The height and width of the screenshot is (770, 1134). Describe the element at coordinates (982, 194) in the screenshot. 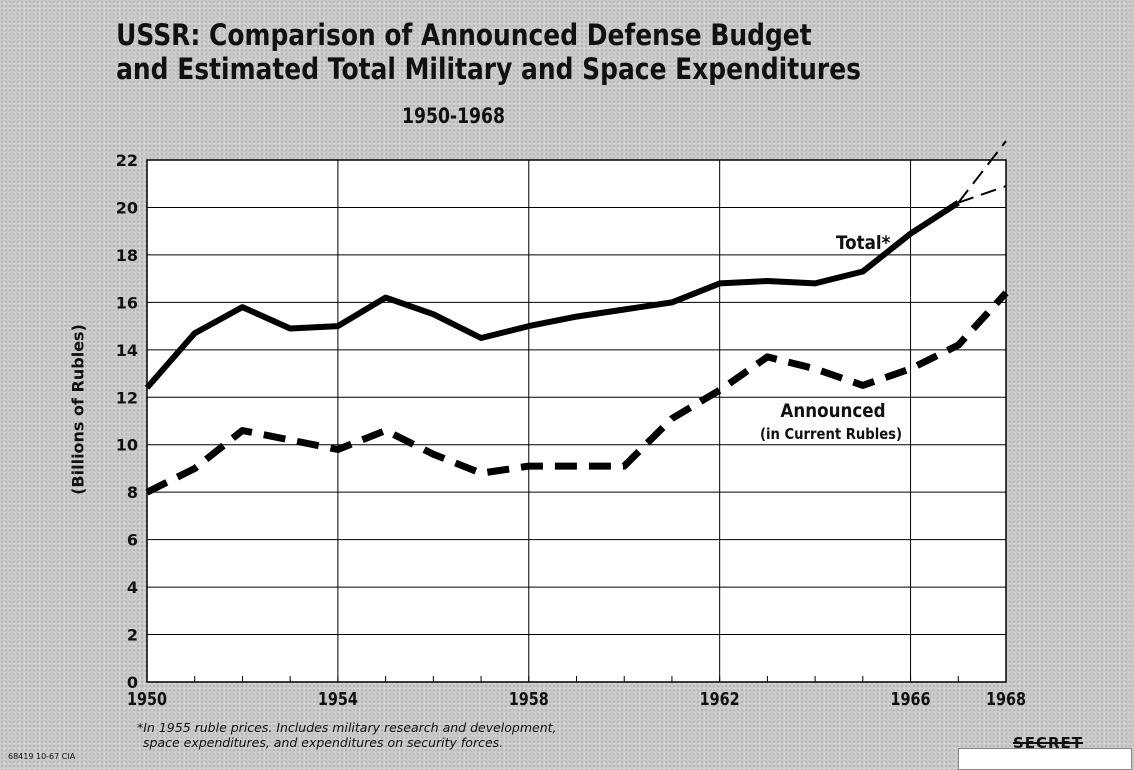

I see `series-line-total-projection-low` at that location.